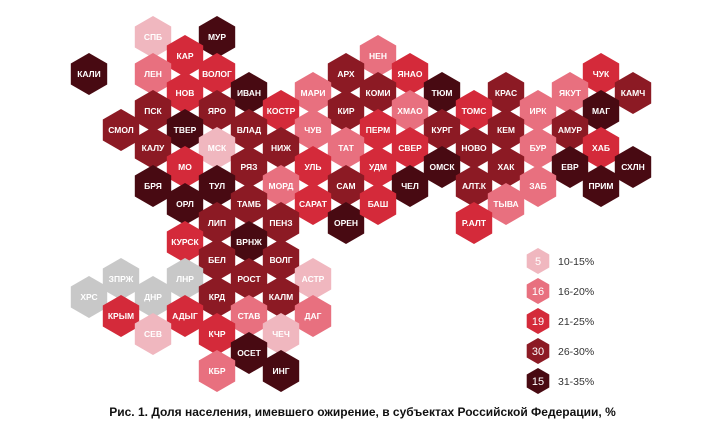 The height and width of the screenshot is (432, 725). What do you see at coordinates (185, 93) in the screenshot?
I see `region-hex-нов: НОВ` at bounding box center [185, 93].